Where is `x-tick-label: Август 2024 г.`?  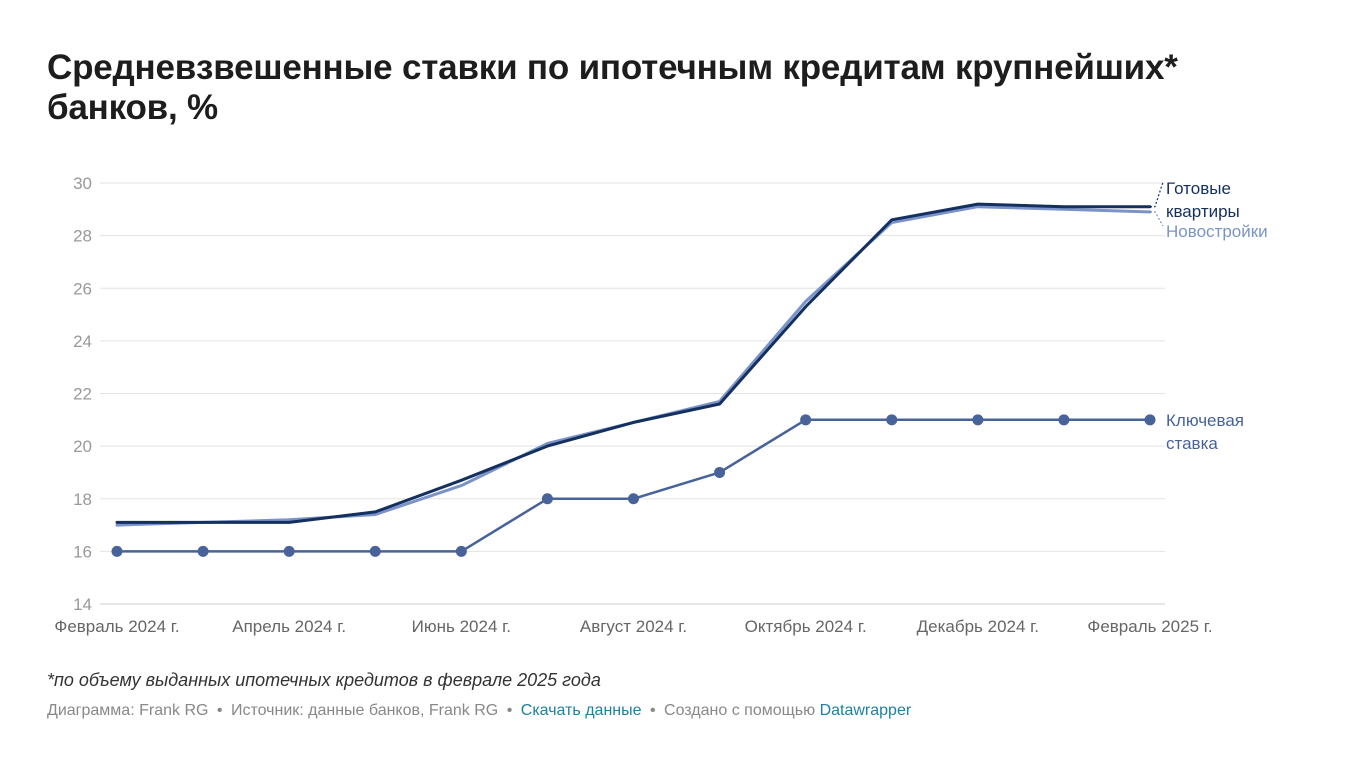 x-tick-label: Август 2024 г. is located at coordinates (633, 626).